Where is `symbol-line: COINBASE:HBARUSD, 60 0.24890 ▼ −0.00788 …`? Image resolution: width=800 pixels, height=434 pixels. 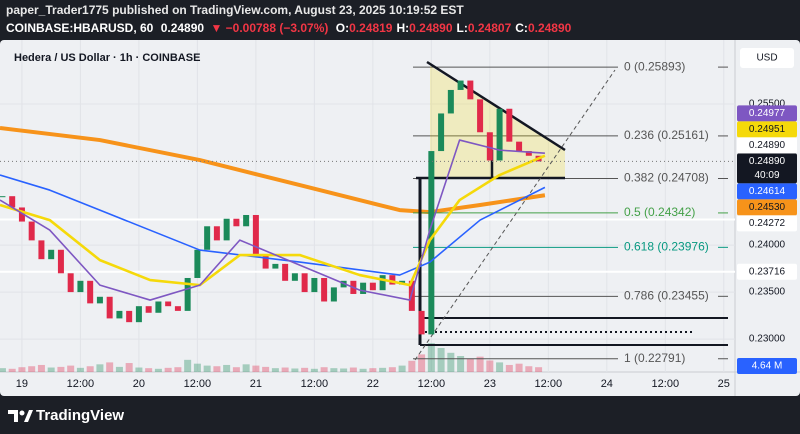
symbol-line: COINBASE:HBARUSD, 60 0.24890 ▼ −0.00788 … is located at coordinates (289, 28).